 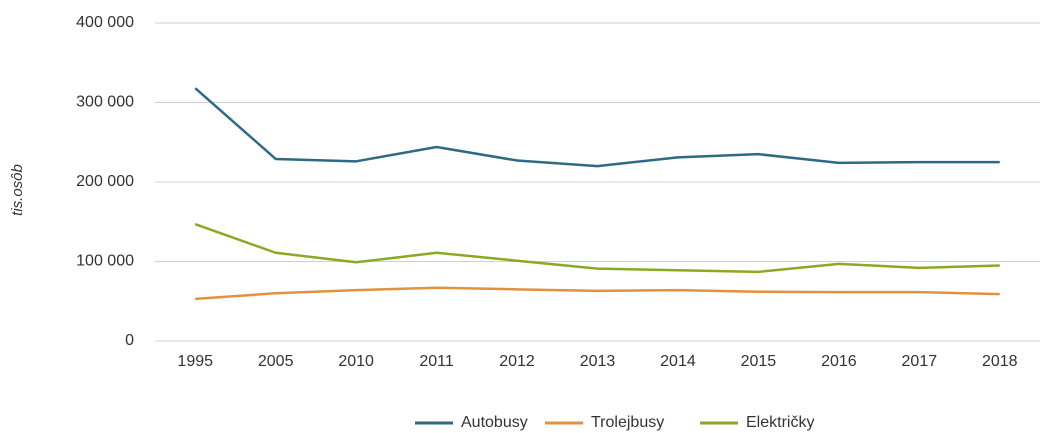 What do you see at coordinates (627, 422) in the screenshot?
I see `legend-label: Trolejbusy` at bounding box center [627, 422].